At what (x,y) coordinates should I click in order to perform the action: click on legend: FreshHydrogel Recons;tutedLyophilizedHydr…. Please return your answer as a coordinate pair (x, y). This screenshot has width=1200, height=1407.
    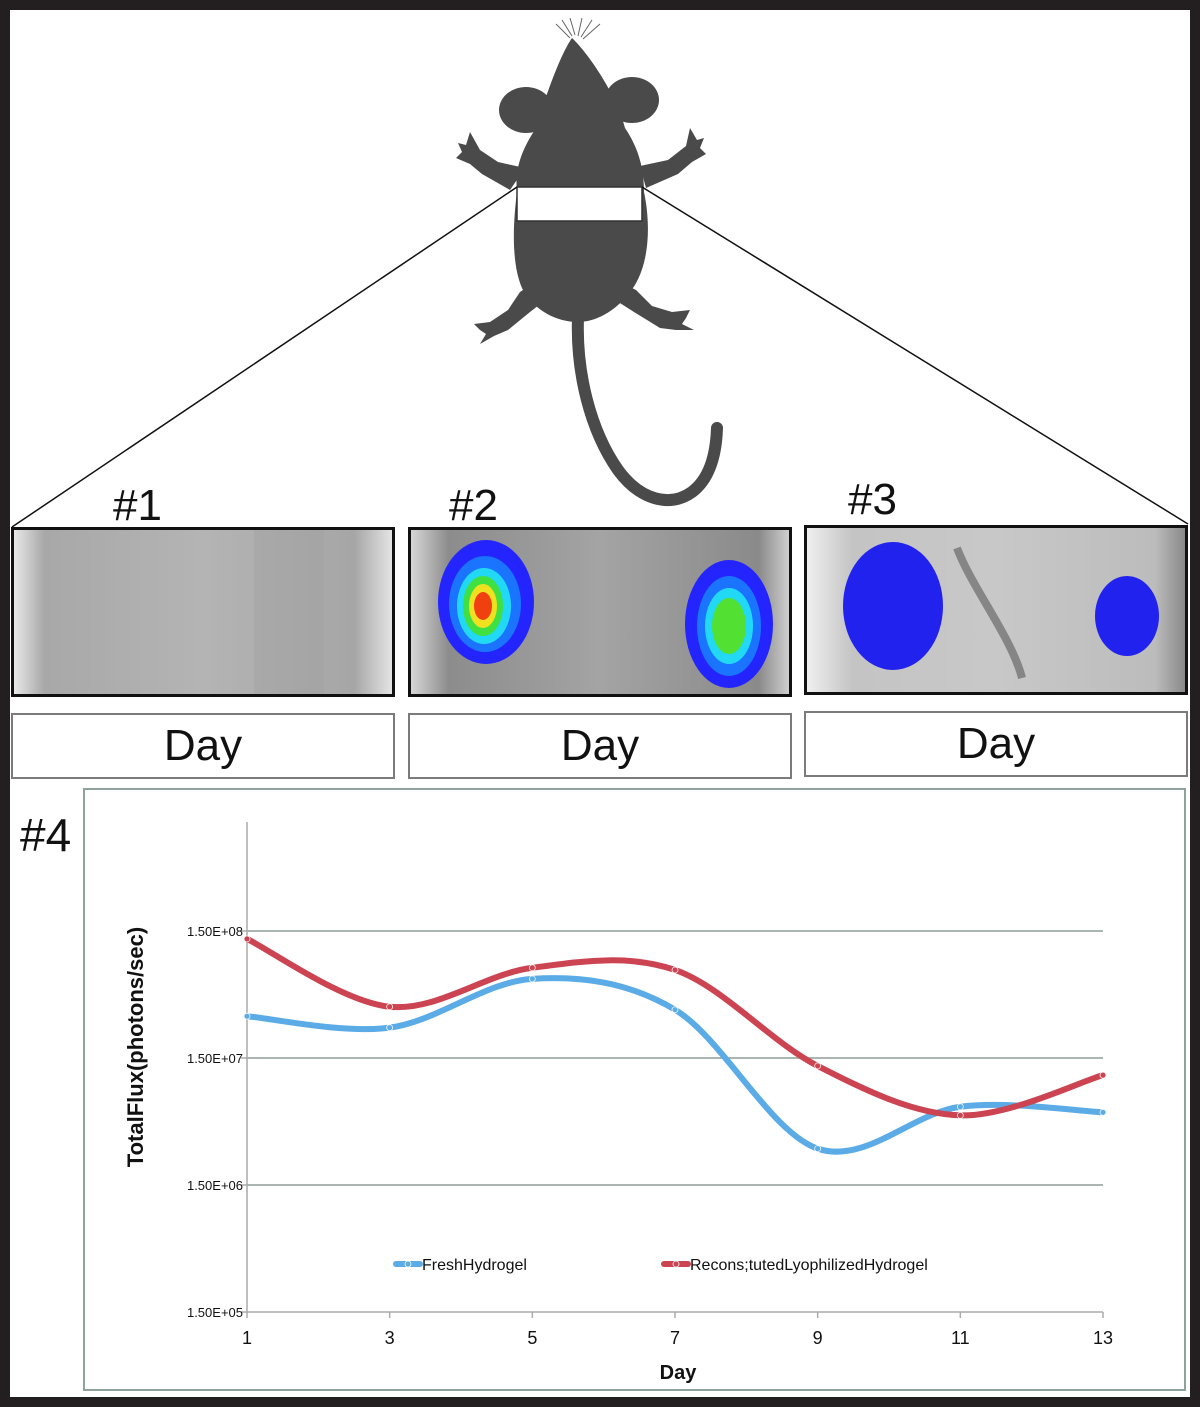
    Looking at the image, I should click on (660, 1265).